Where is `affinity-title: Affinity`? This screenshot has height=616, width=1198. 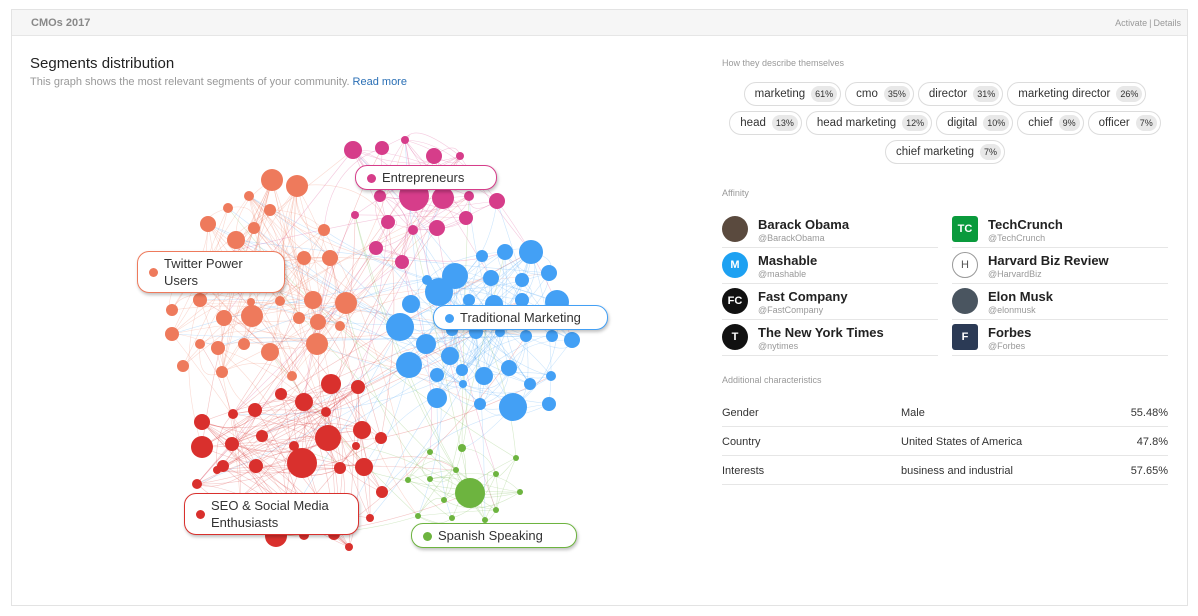
affinity-title: Affinity is located at coordinates (735, 193).